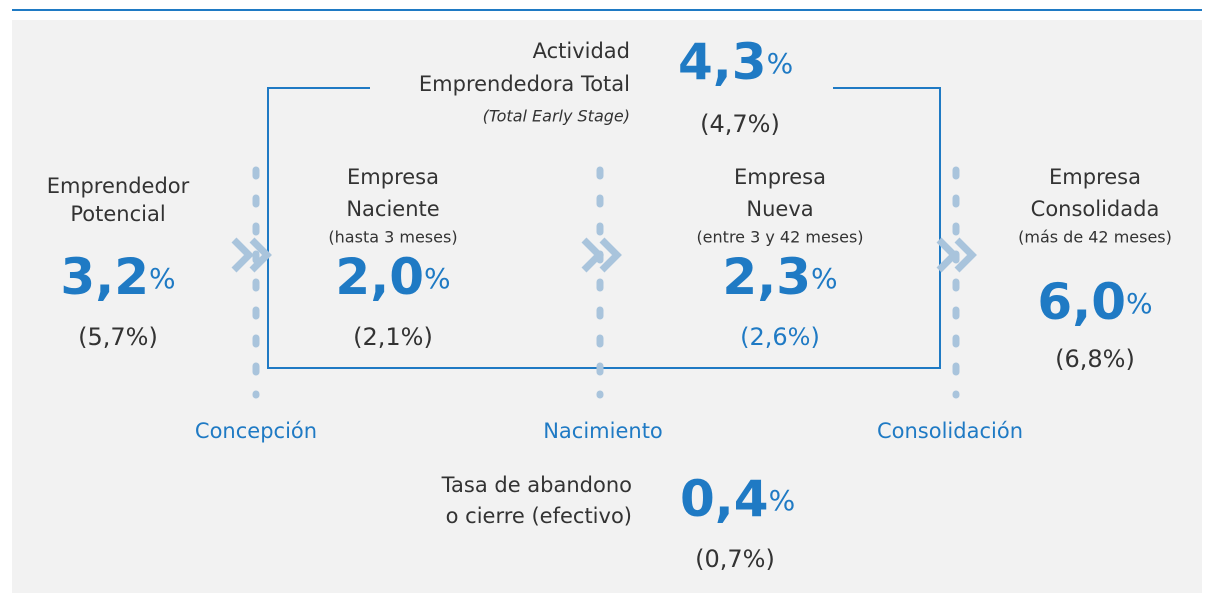 Image resolution: width=1214 pixels, height=593 pixels. I want to click on abandonment-value: 0,4%, so click(737, 499).